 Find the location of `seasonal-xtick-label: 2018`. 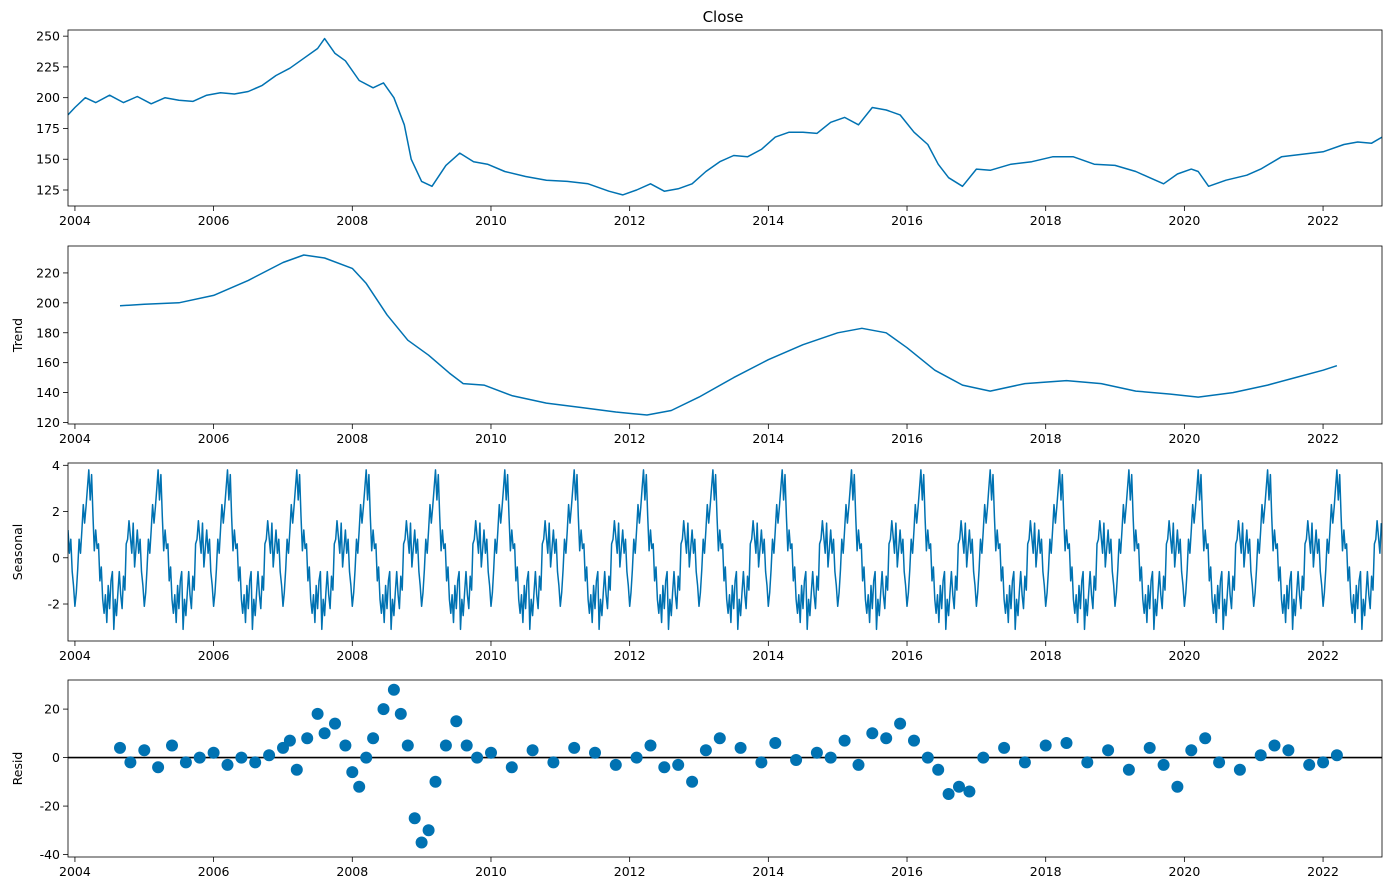

seasonal-xtick-label: 2018 is located at coordinates (1046, 655).